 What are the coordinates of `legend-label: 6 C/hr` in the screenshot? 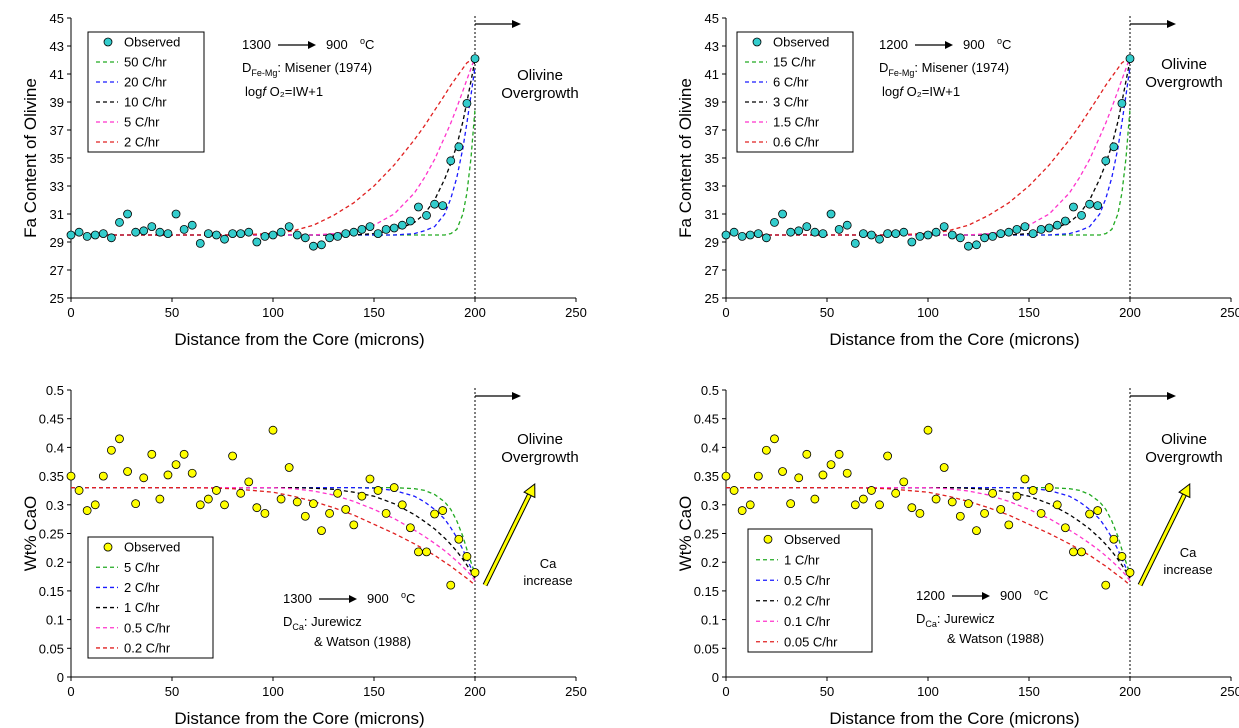 It's located at (791, 82).